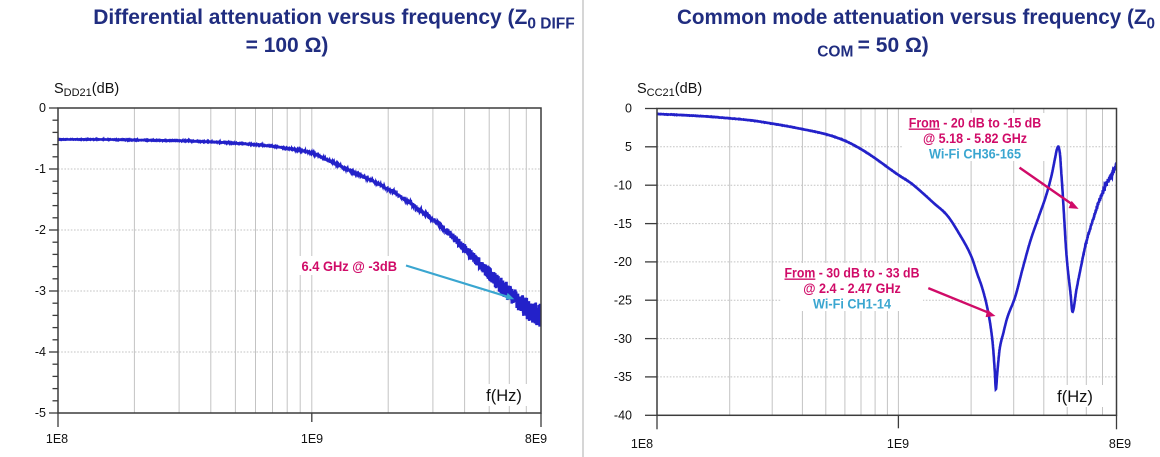 This screenshot has height=457, width=1160. What do you see at coordinates (623, 300) in the screenshot?
I see `svg-text: -25` at bounding box center [623, 300].